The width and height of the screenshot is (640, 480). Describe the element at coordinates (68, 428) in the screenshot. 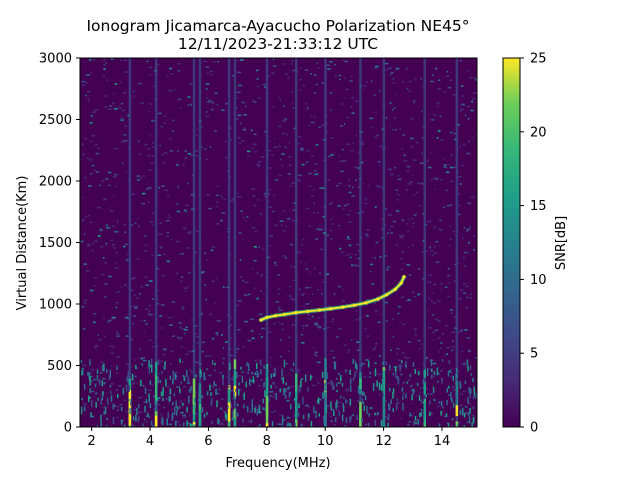

I see `y-tick-label: 0` at that location.